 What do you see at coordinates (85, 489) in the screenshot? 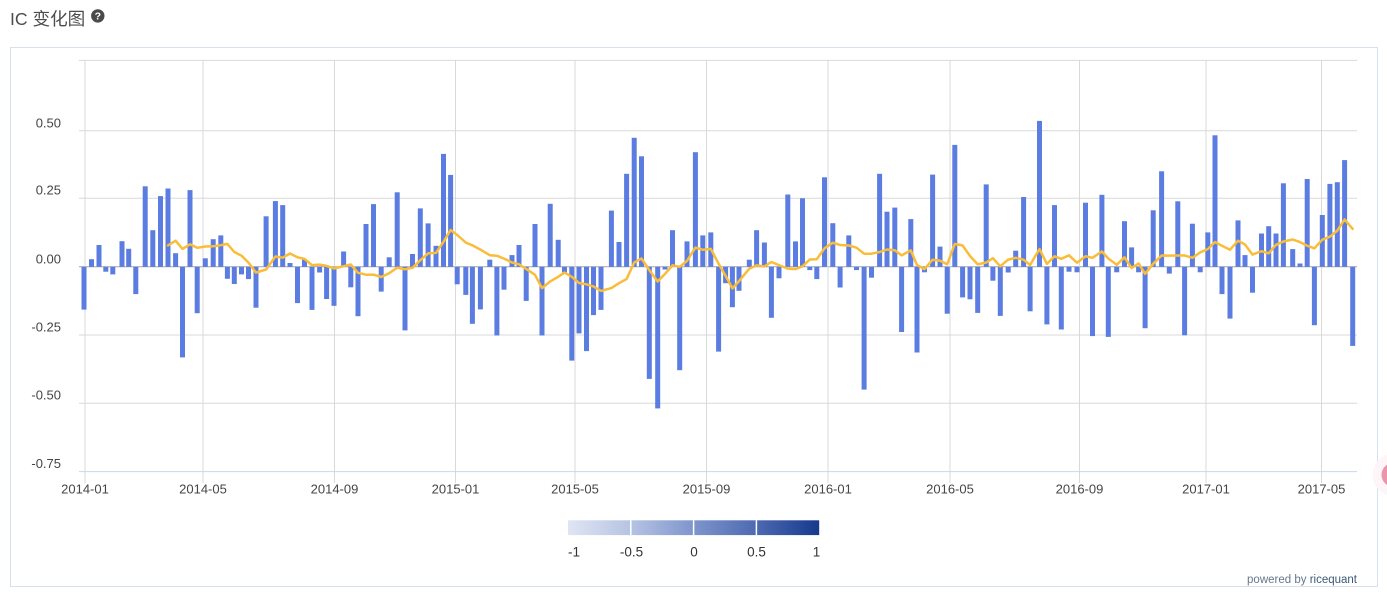
I see `svg-text: 2014-01` at bounding box center [85, 489].